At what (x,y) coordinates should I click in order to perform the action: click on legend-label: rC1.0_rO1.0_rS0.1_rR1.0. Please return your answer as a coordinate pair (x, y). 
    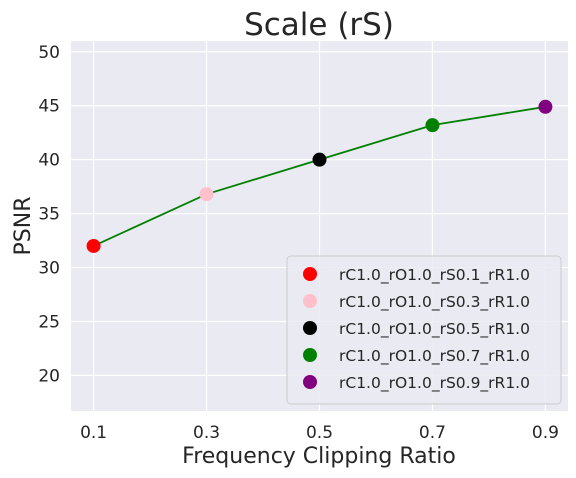
    Looking at the image, I should click on (434, 275).